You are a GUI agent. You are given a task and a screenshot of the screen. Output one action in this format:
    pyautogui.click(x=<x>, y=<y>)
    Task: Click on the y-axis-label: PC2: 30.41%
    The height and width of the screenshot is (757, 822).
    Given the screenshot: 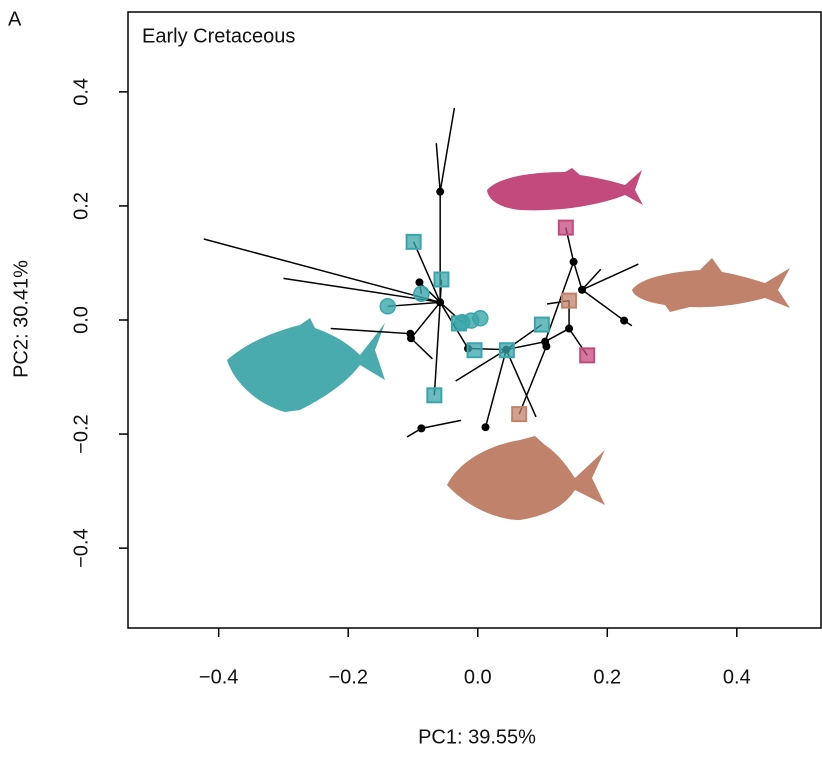 What is the action you would take?
    pyautogui.click(x=21, y=319)
    